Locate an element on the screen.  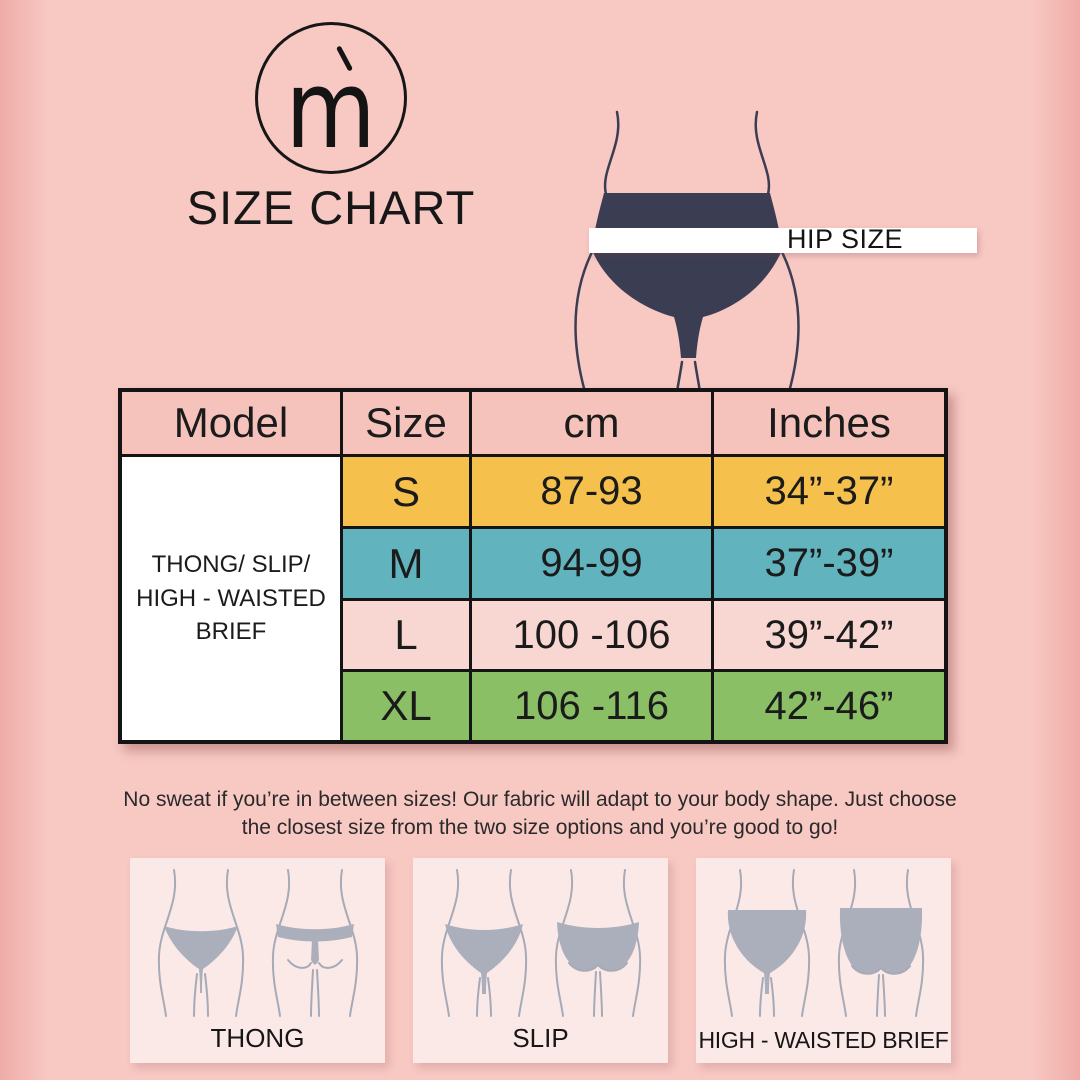
brief-silhouette is located at coordinates (687, 275).